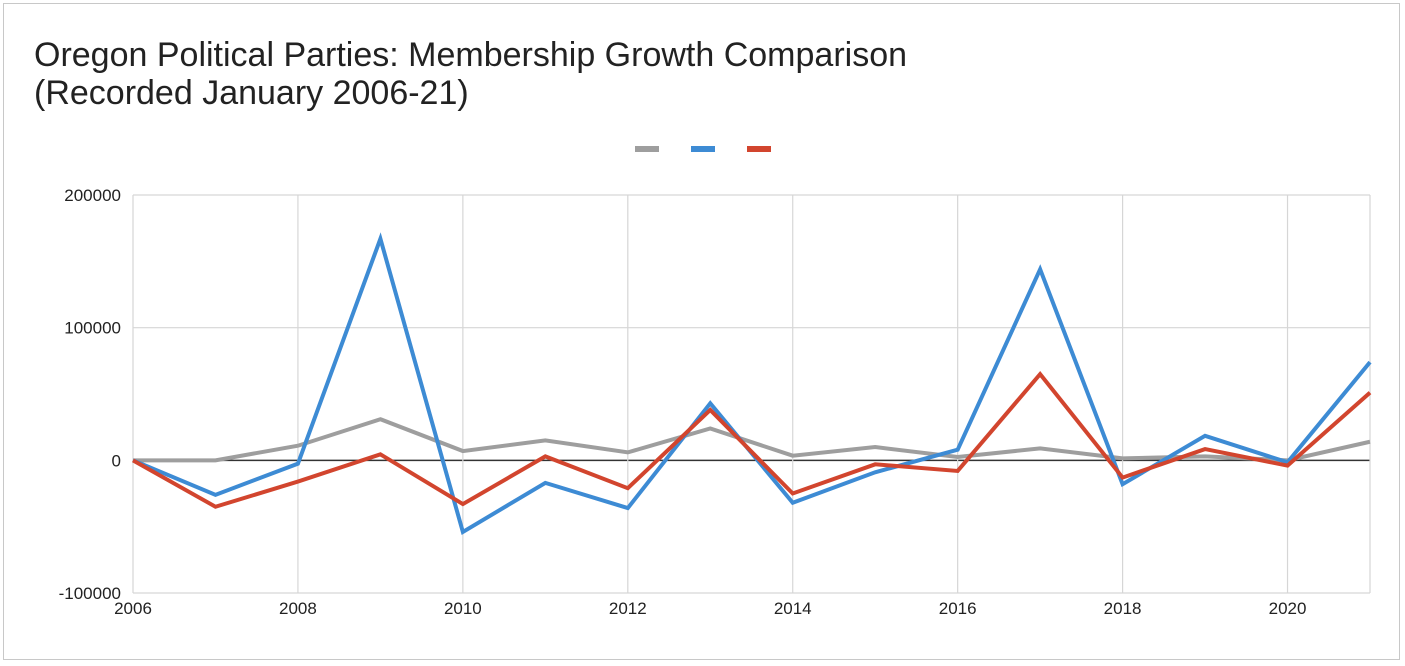  Describe the element at coordinates (92, 328) in the screenshot. I see `y-tick-label: 100000` at that location.